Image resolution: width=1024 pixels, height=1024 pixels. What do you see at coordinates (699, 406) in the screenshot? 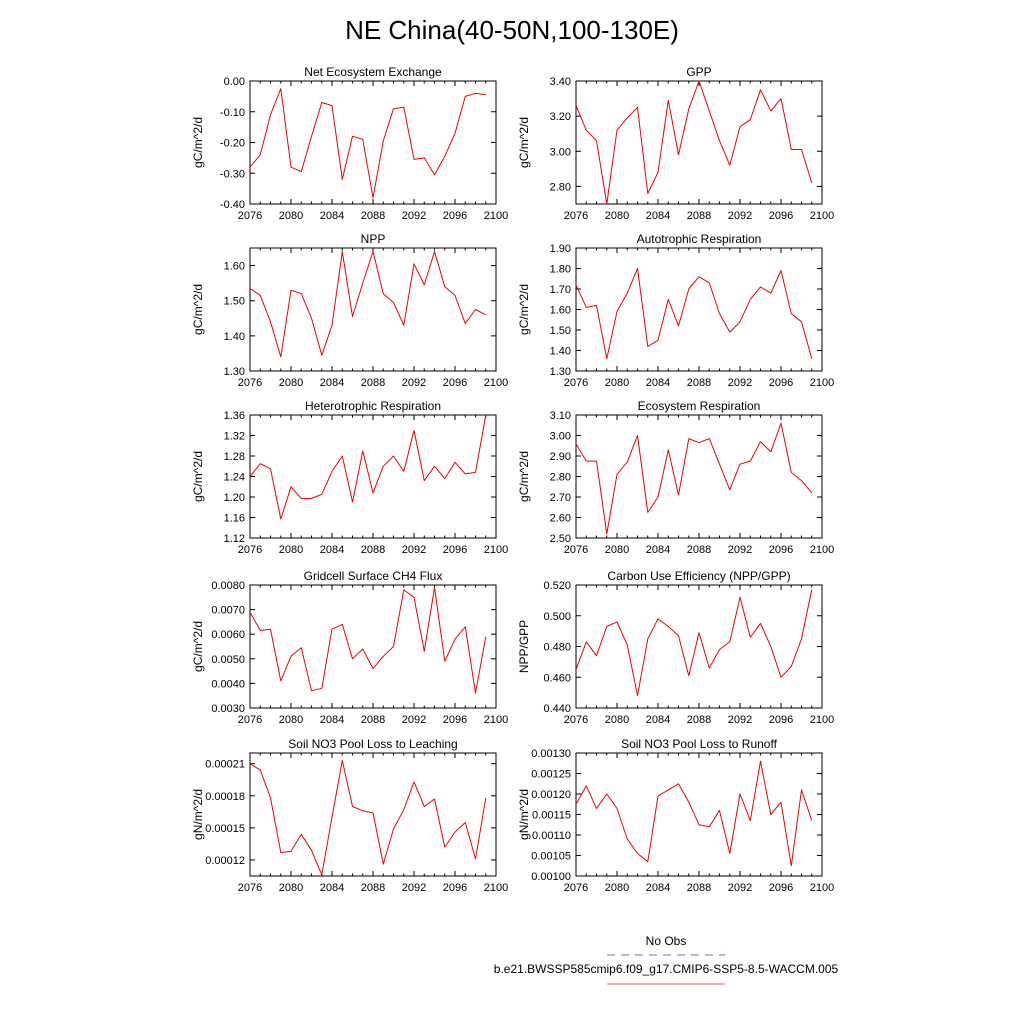
I see `panel-title: Ecosystem Respiration` at bounding box center [699, 406].